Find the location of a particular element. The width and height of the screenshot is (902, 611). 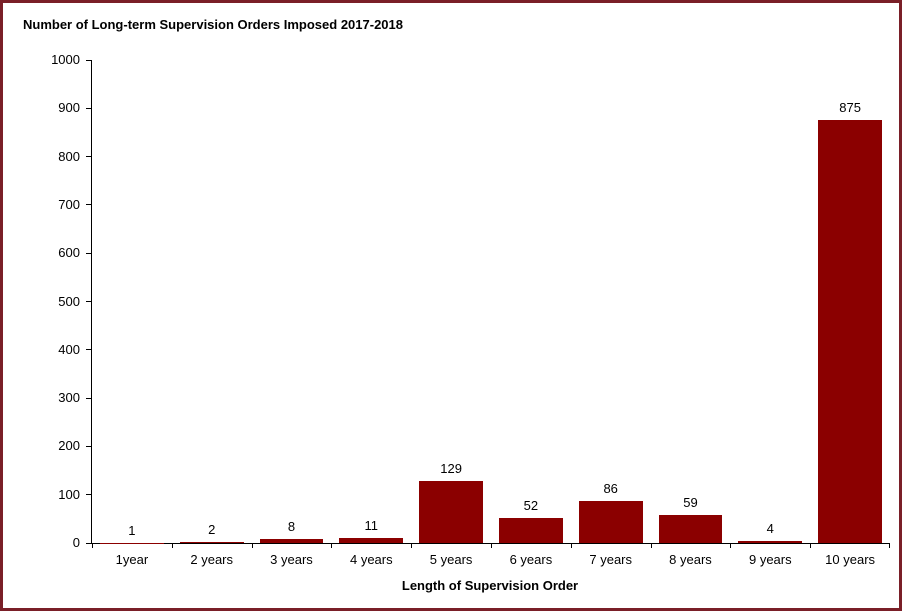

bar-value-label: 86 is located at coordinates (610, 489).